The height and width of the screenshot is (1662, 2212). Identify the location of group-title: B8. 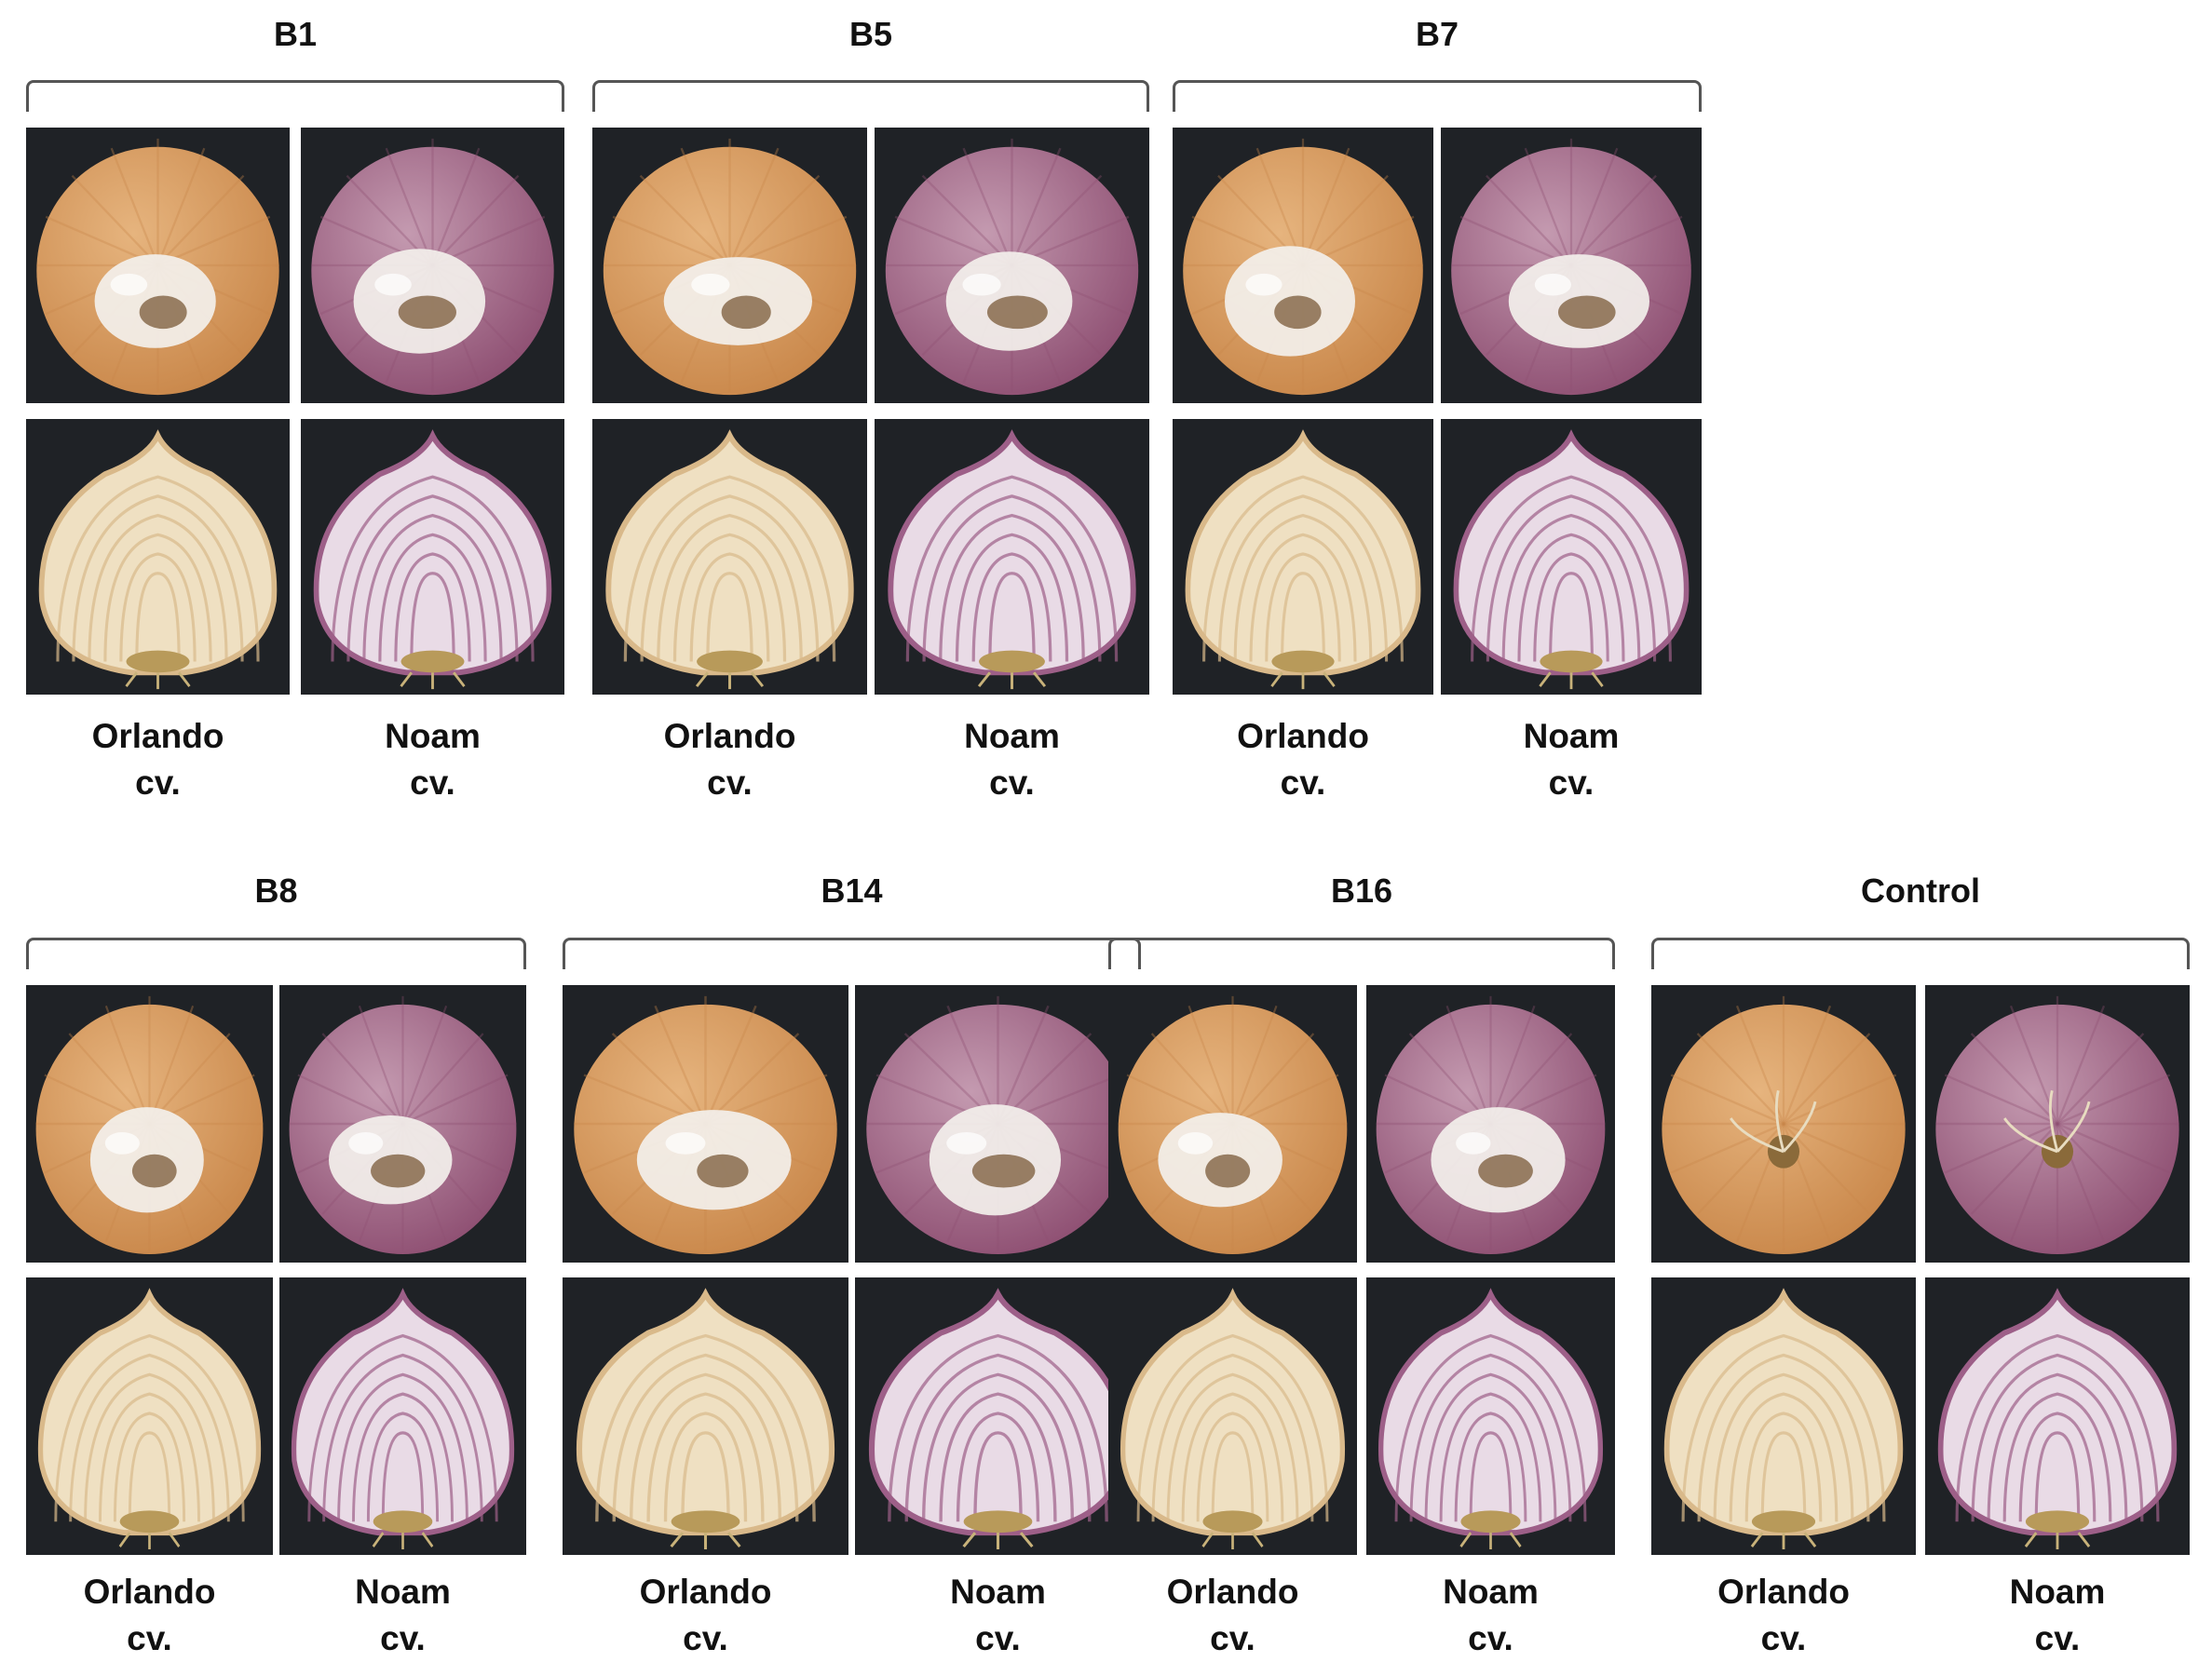
(276, 891).